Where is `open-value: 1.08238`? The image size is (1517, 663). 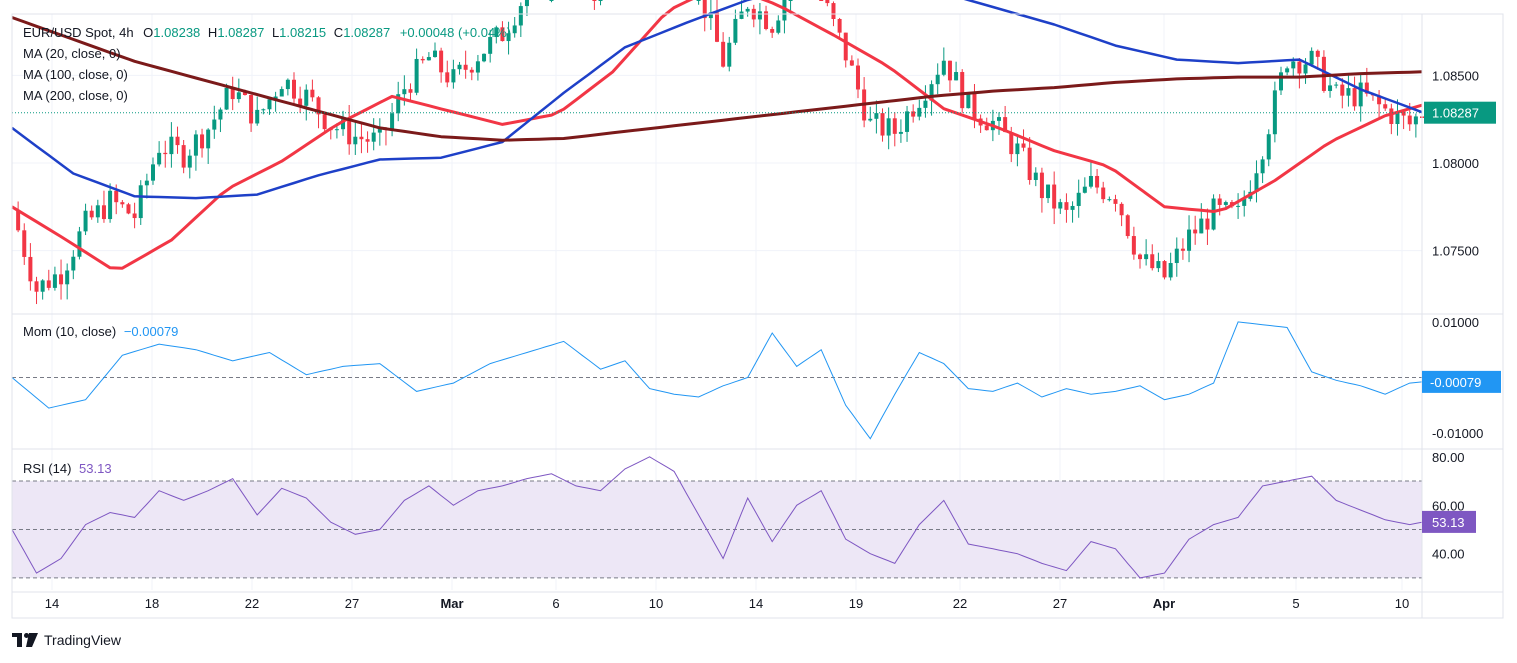 open-value: 1.08238 is located at coordinates (177, 32).